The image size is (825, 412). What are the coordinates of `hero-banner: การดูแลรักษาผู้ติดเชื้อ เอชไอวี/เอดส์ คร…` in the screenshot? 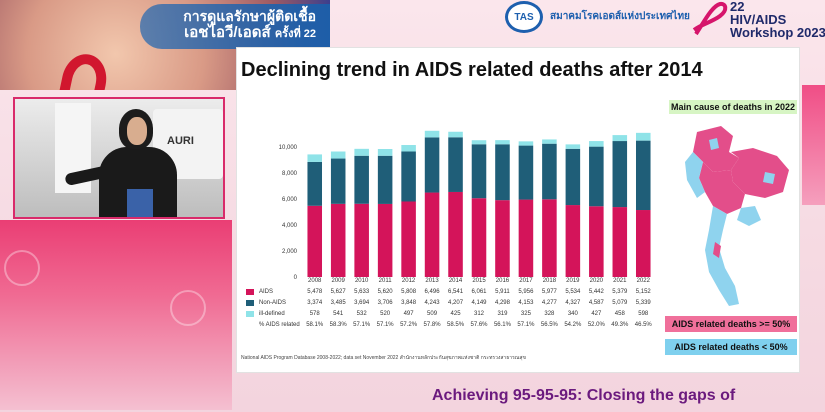 It's located at (165, 45).